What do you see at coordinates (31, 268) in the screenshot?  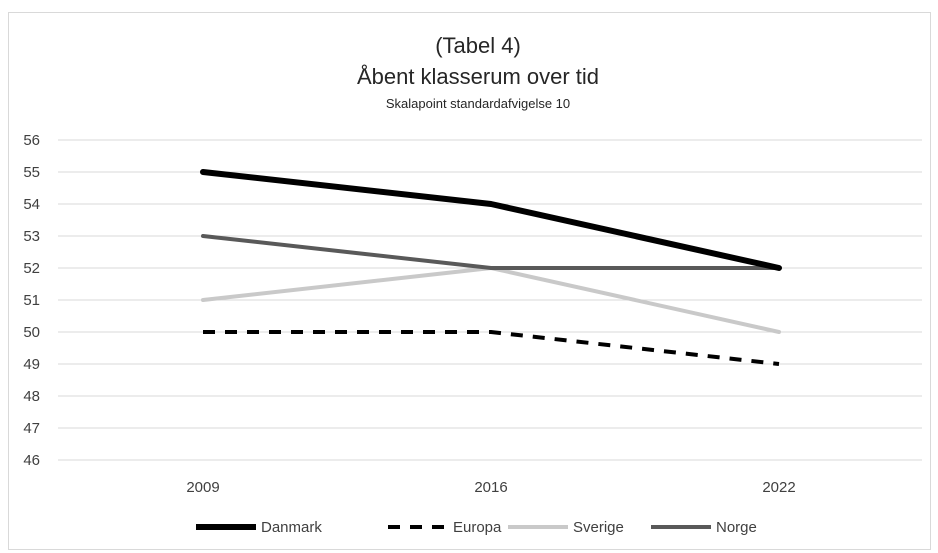 I see `y-tick-label: 52` at bounding box center [31, 268].